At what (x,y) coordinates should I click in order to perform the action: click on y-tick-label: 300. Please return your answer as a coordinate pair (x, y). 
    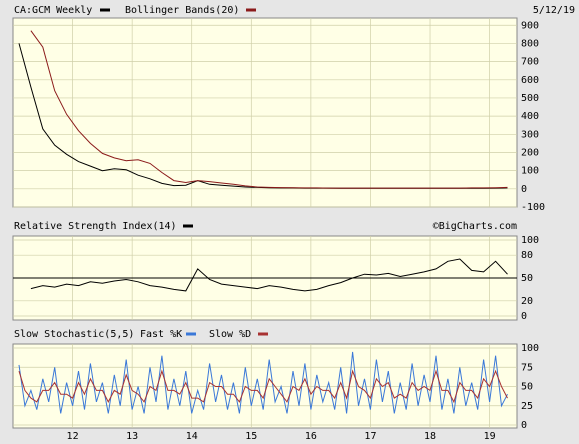
    Looking at the image, I should click on (530, 134).